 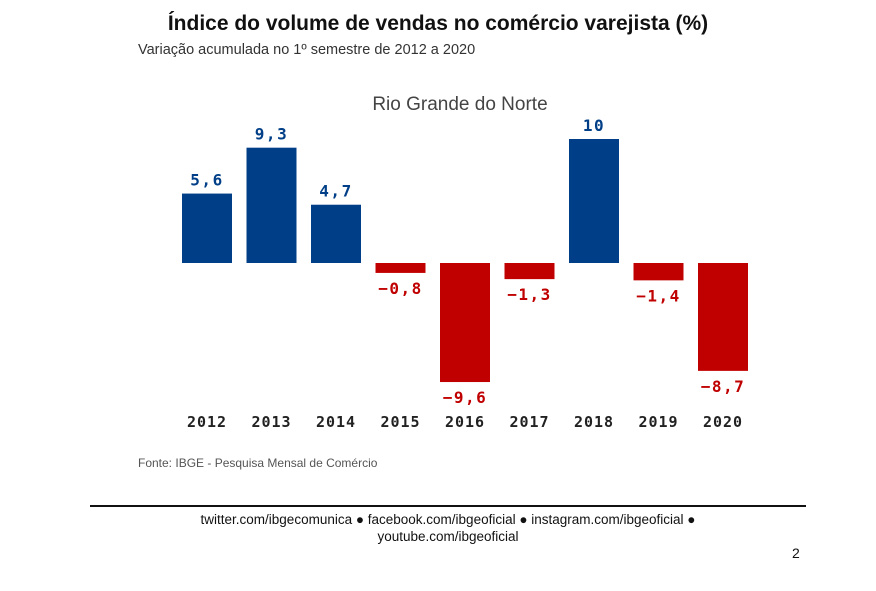 What do you see at coordinates (400, 288) in the screenshot?
I see `value-label-2015: −0,8` at bounding box center [400, 288].